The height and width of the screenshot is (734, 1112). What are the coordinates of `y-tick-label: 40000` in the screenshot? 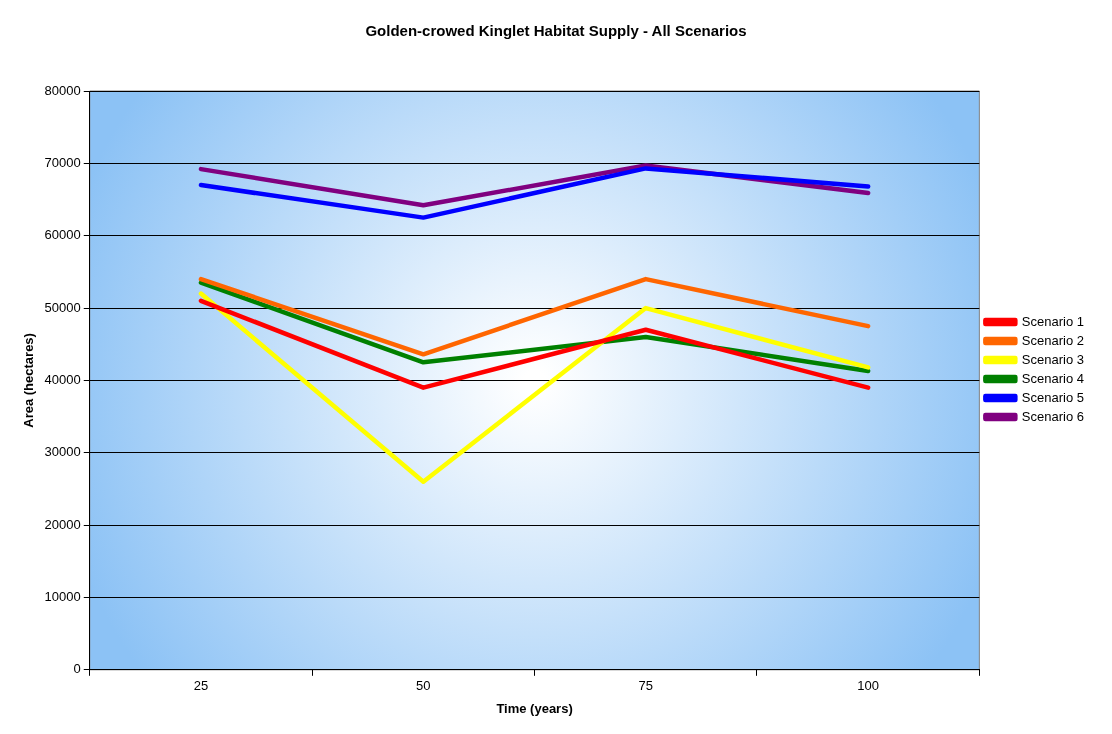 It's located at (62, 379).